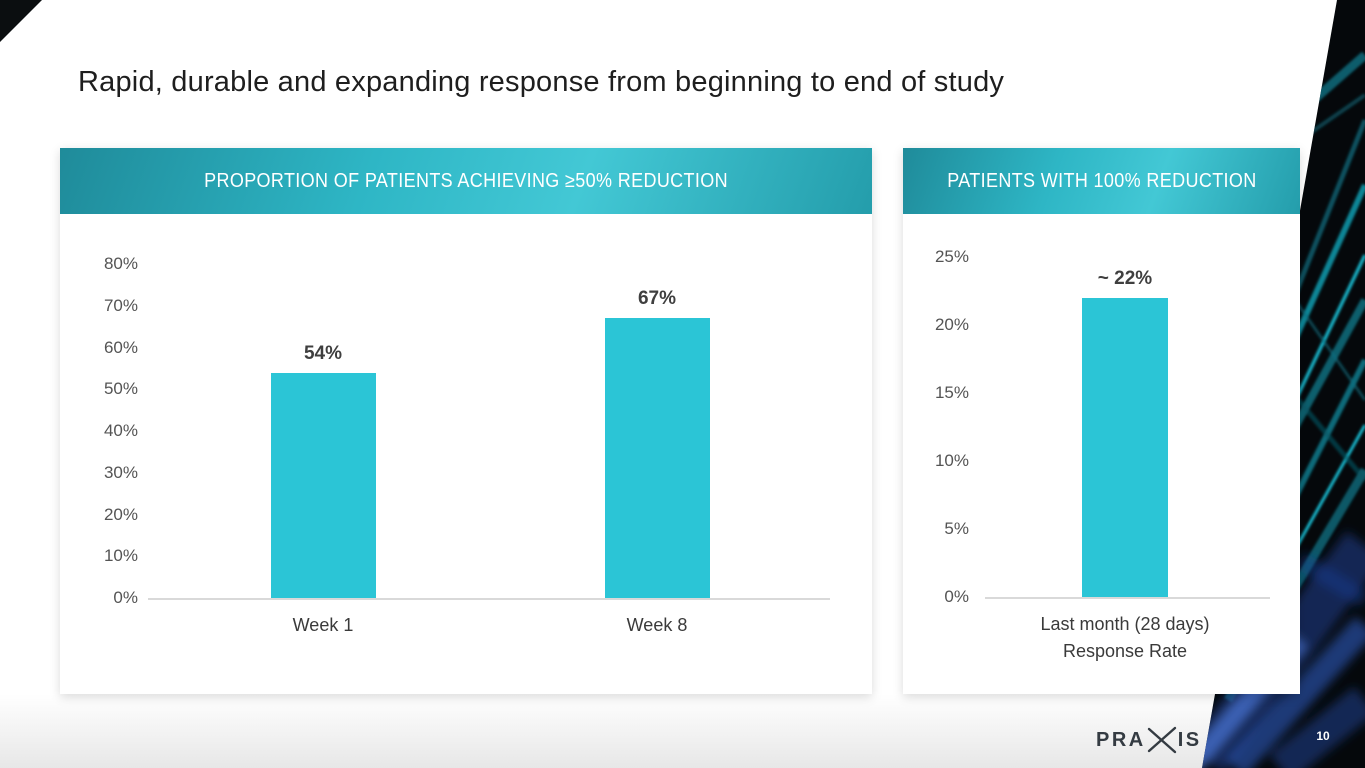  What do you see at coordinates (657, 299) in the screenshot?
I see `bar-value-label: 67%` at bounding box center [657, 299].